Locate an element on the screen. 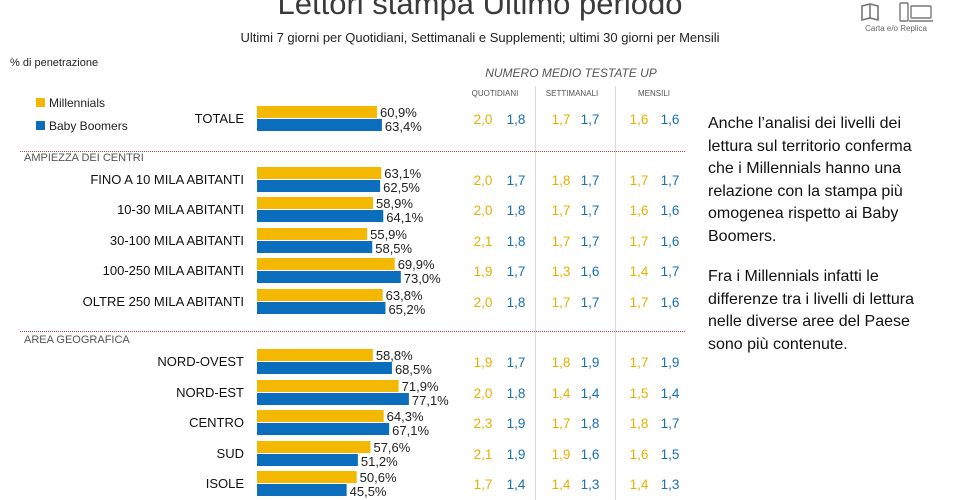  subheader-quotidiani: QUOTIDIANI is located at coordinates (495, 93).